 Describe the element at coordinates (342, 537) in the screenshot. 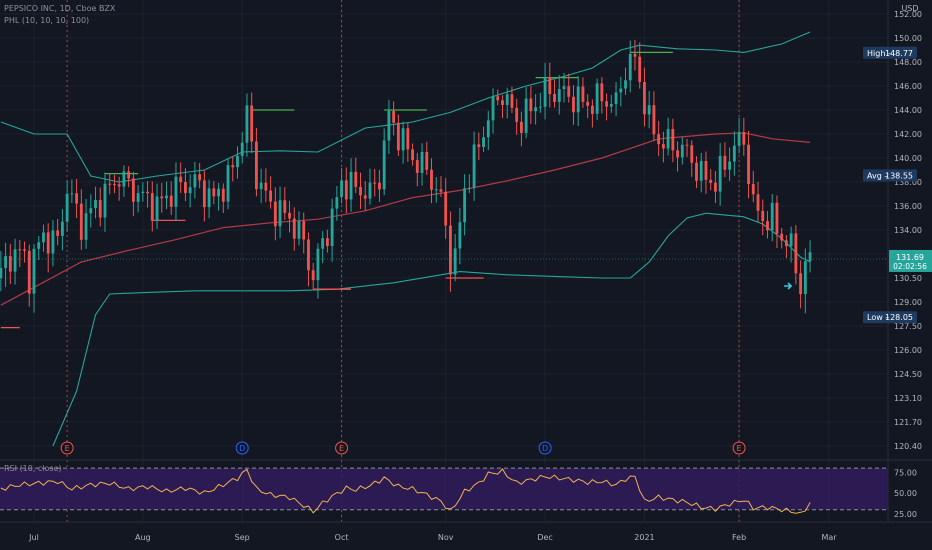

I see `time-tick-label: Oct` at that location.